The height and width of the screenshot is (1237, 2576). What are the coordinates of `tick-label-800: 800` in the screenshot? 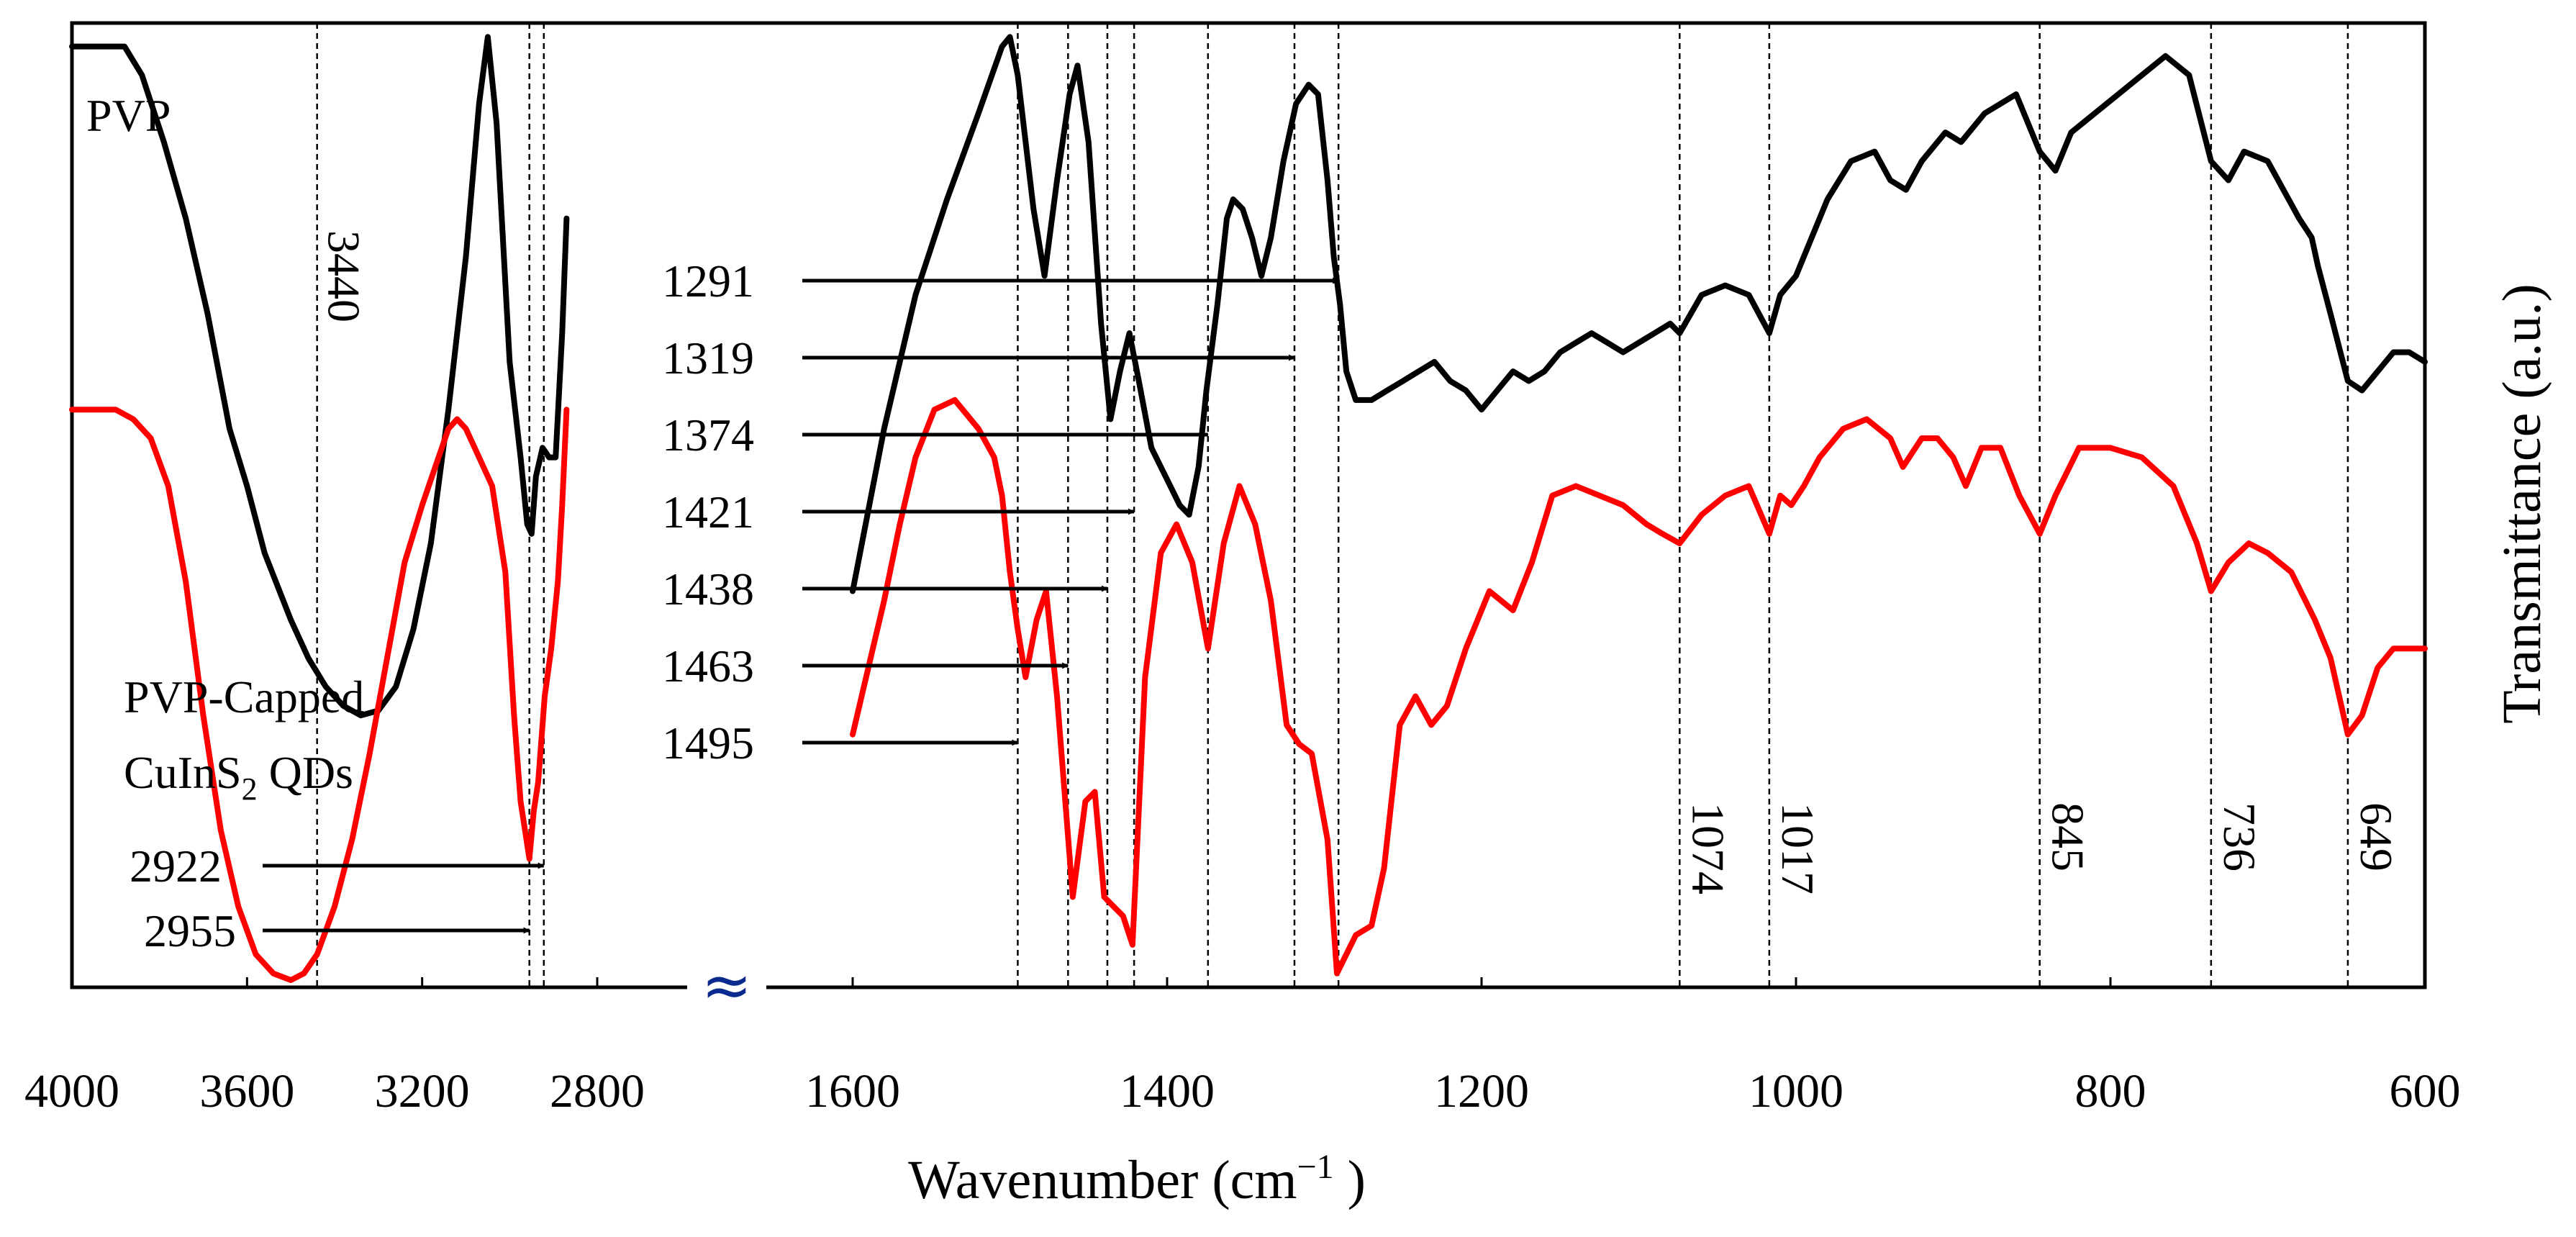 It's located at (2110, 1091).